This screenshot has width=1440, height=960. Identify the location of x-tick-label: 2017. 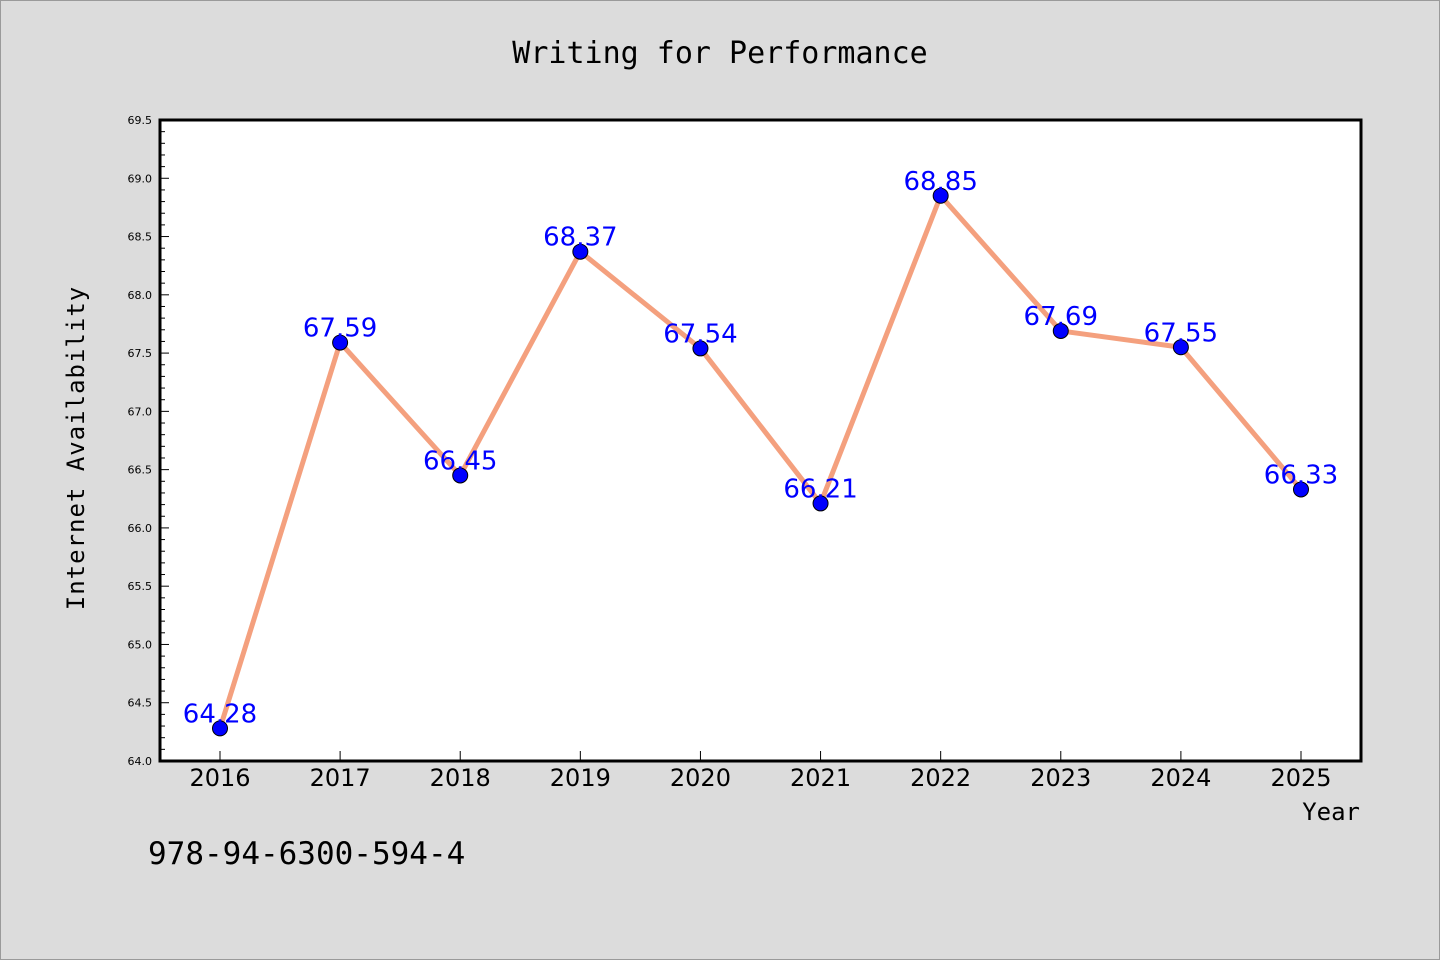
(340, 778).